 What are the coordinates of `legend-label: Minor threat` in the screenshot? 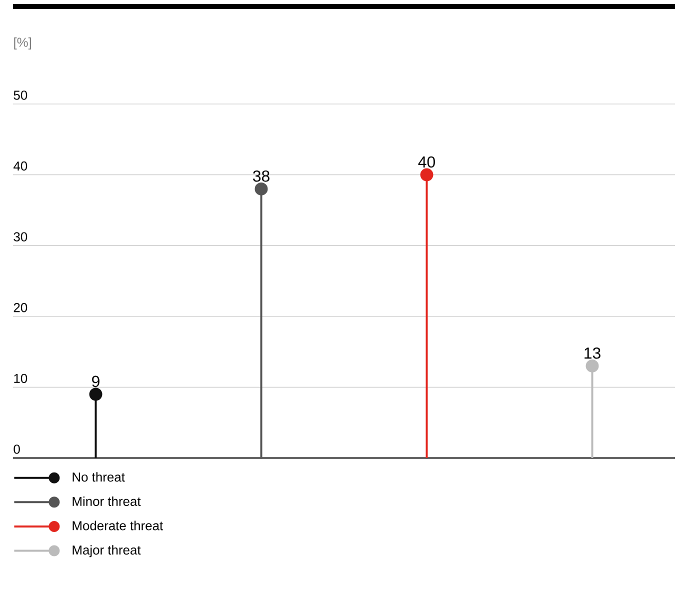 It's located at (106, 501).